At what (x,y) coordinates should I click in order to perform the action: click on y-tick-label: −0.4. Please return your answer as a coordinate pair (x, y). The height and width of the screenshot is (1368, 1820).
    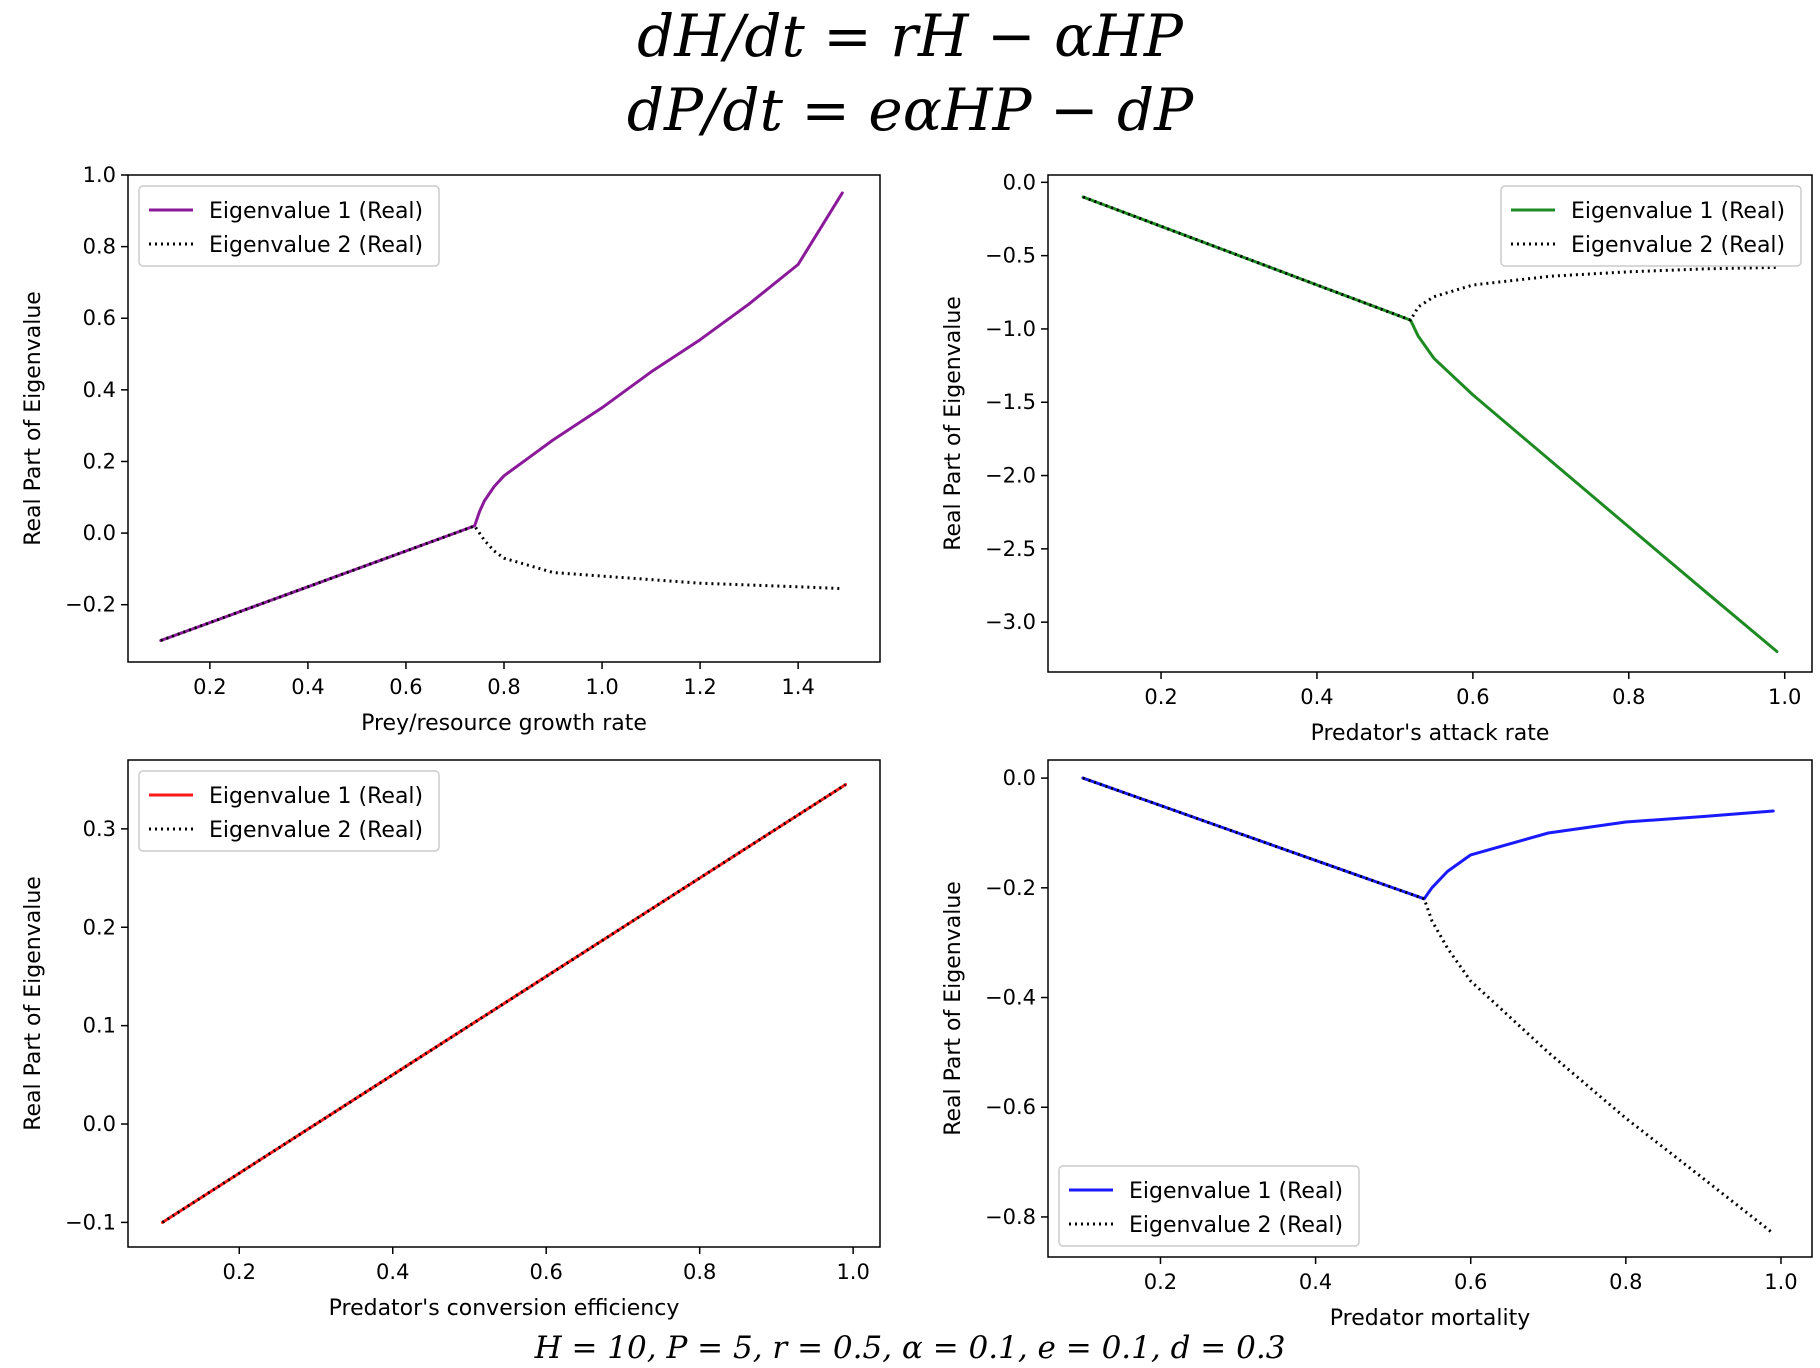
    Looking at the image, I should click on (1010, 998).